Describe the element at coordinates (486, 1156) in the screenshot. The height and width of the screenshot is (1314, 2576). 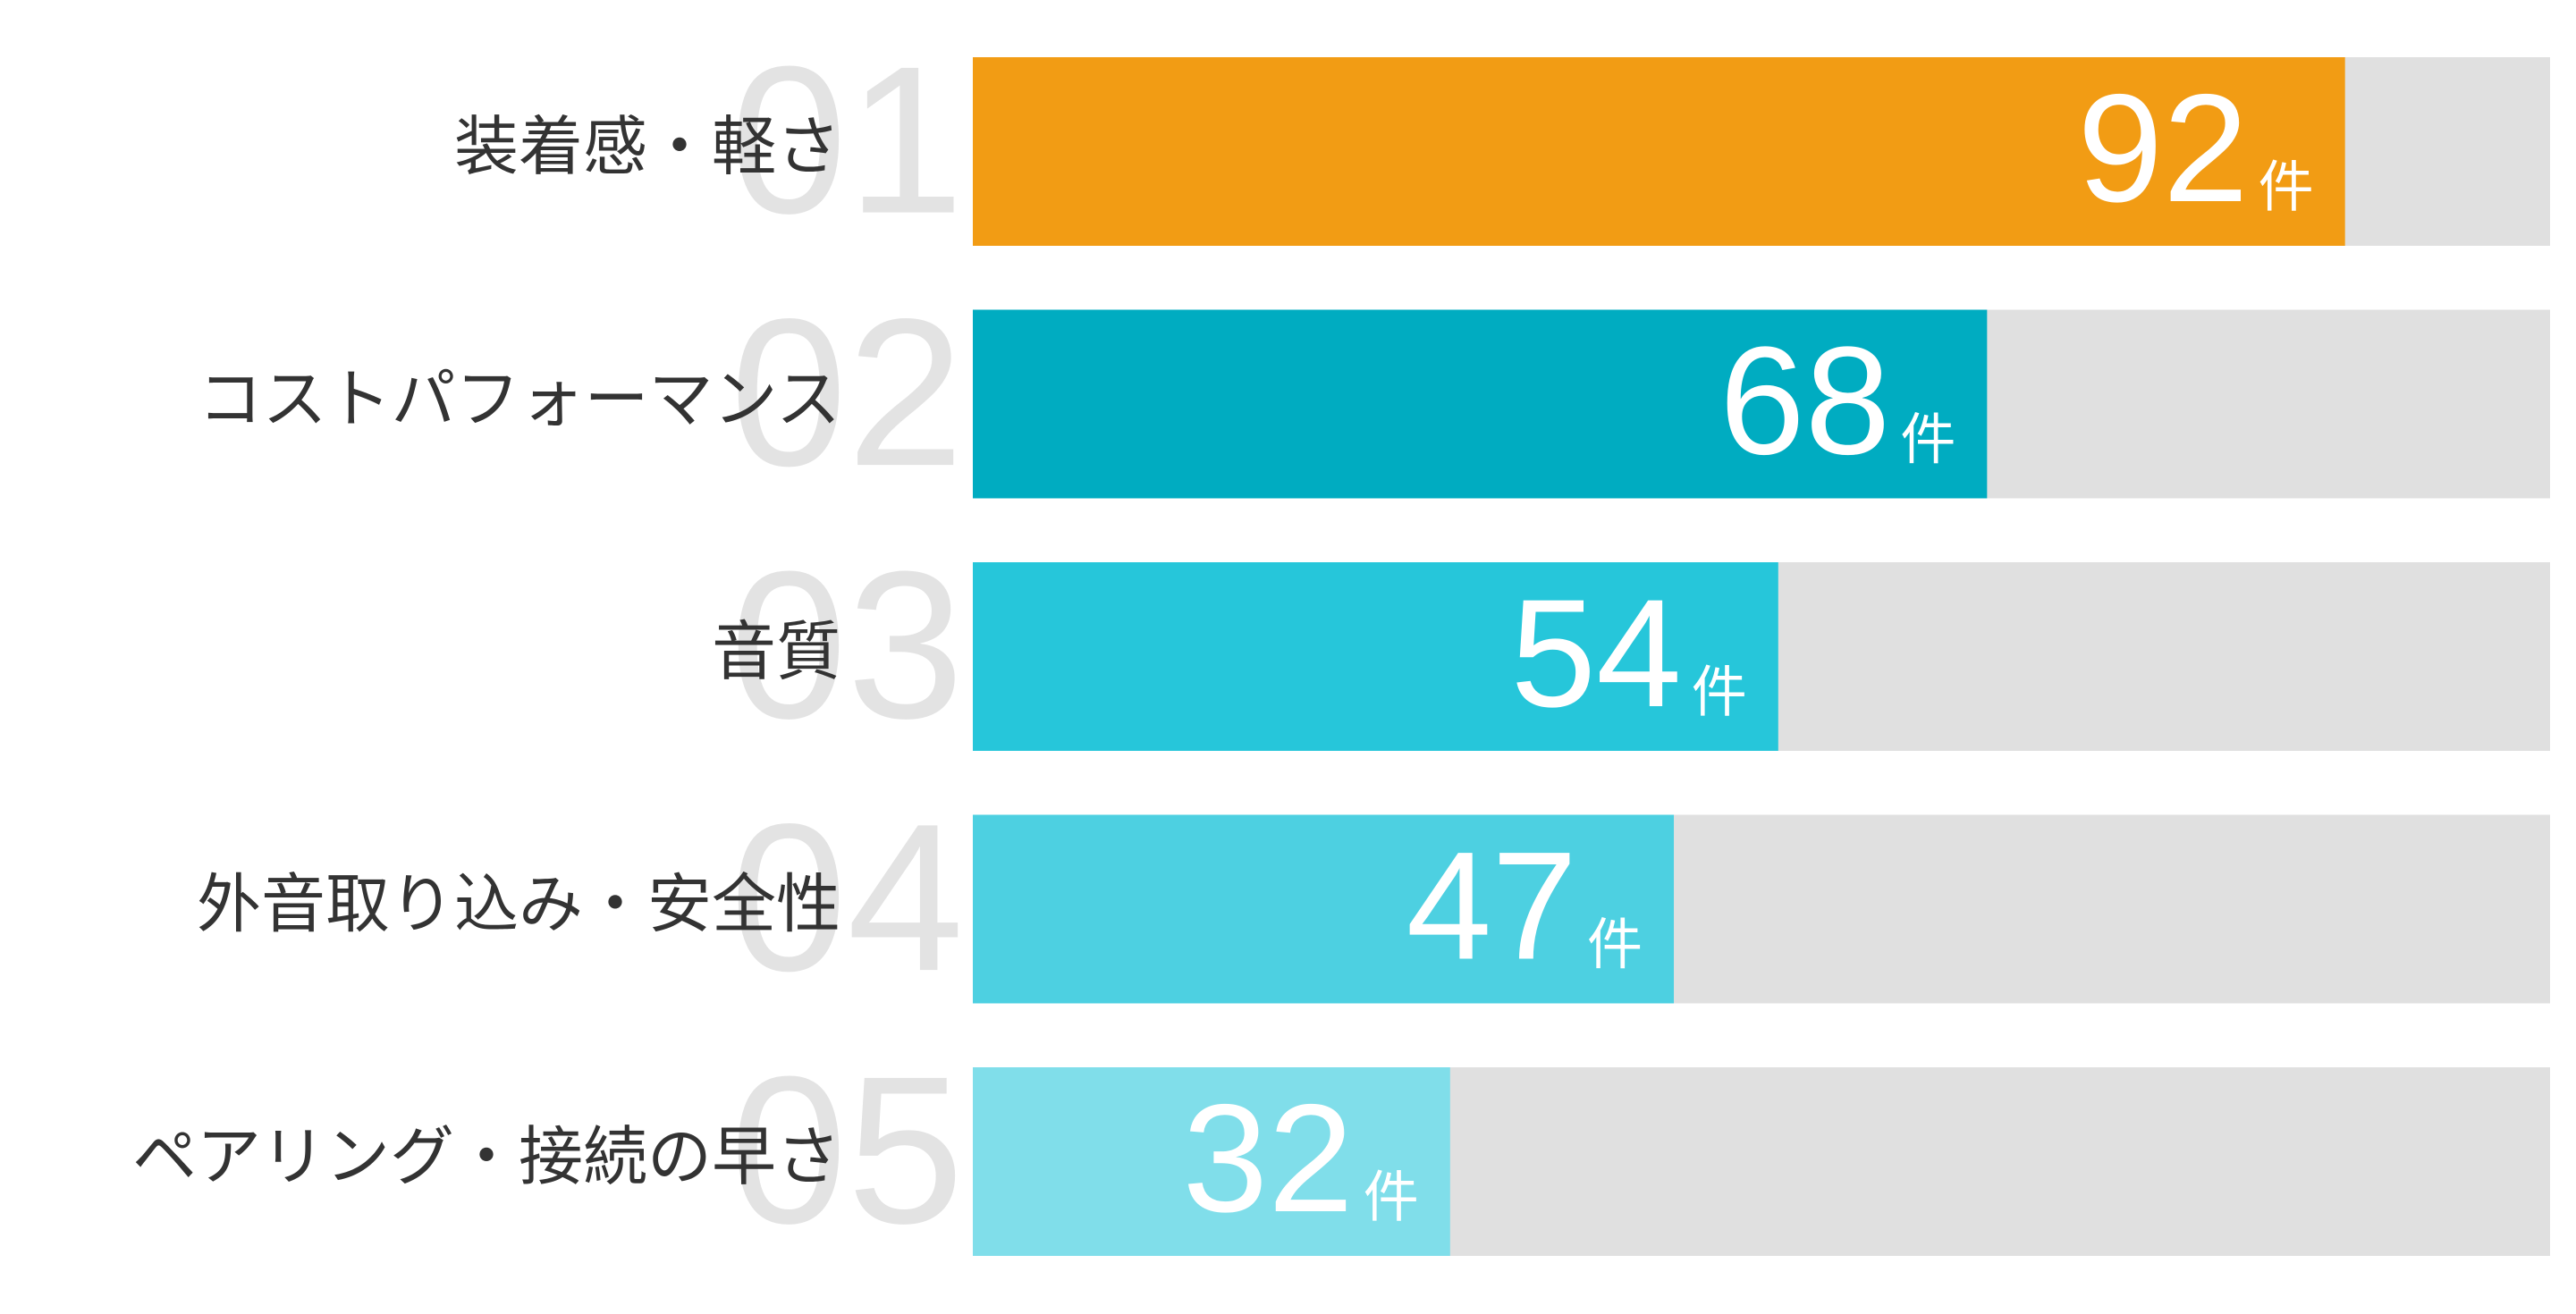
I see `category-label: ペアリング・接続の早さ` at that location.